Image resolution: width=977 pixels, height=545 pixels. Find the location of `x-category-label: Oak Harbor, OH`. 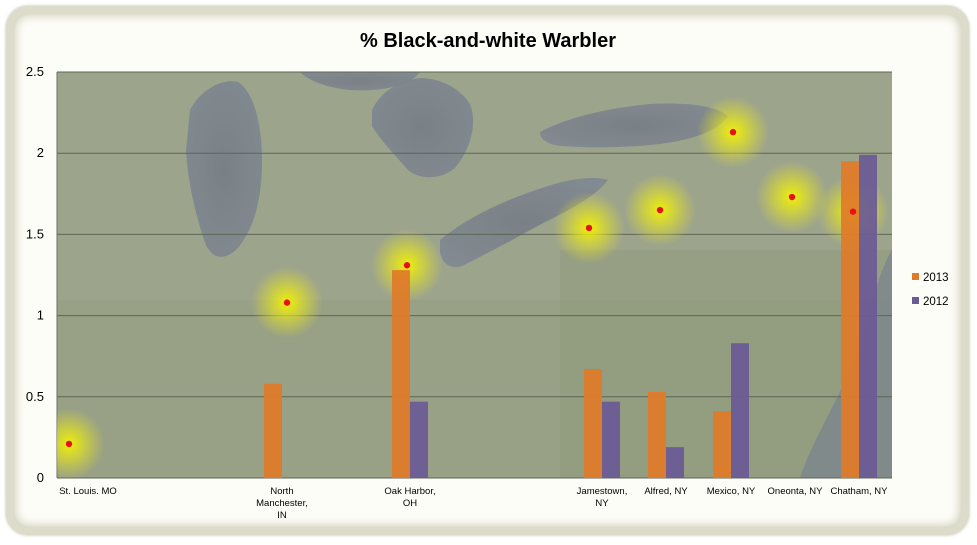

x-category-label: Oak Harbor, OH is located at coordinates (409, 497).